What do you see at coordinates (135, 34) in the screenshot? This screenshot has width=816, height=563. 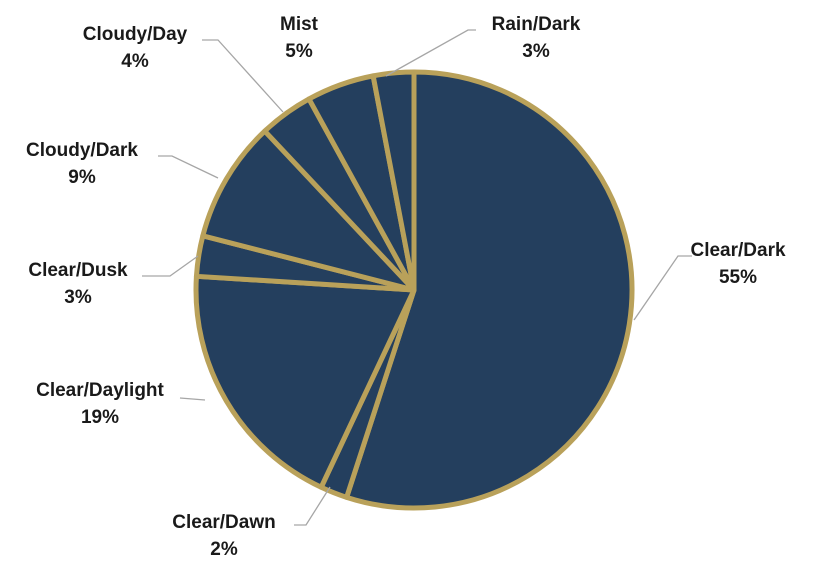 I see `data-label-category: Cloudy/Day` at bounding box center [135, 34].